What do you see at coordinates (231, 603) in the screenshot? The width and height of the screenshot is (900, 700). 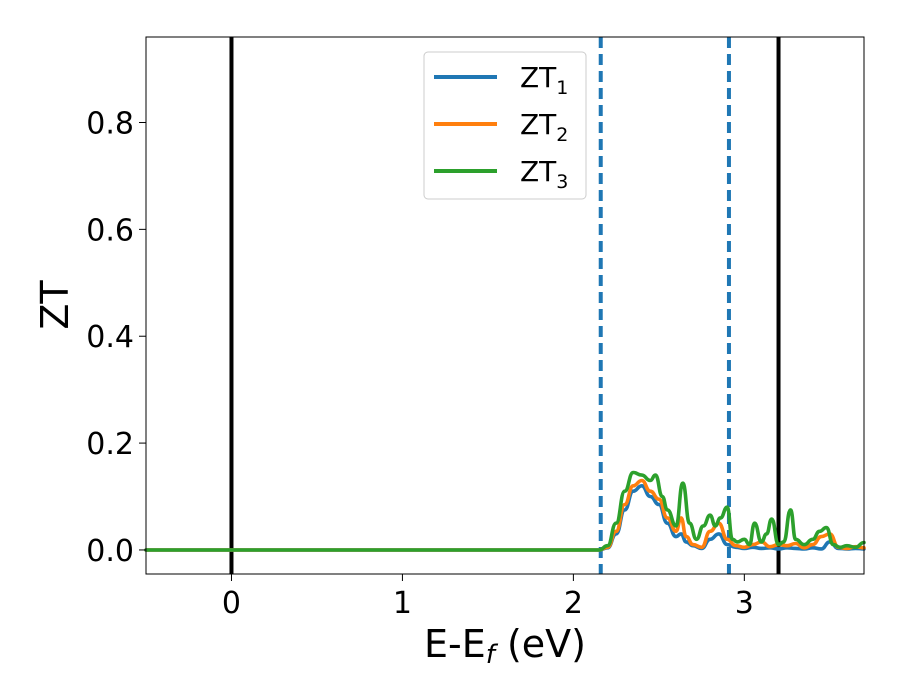 I see `x-tick-label: 0` at bounding box center [231, 603].